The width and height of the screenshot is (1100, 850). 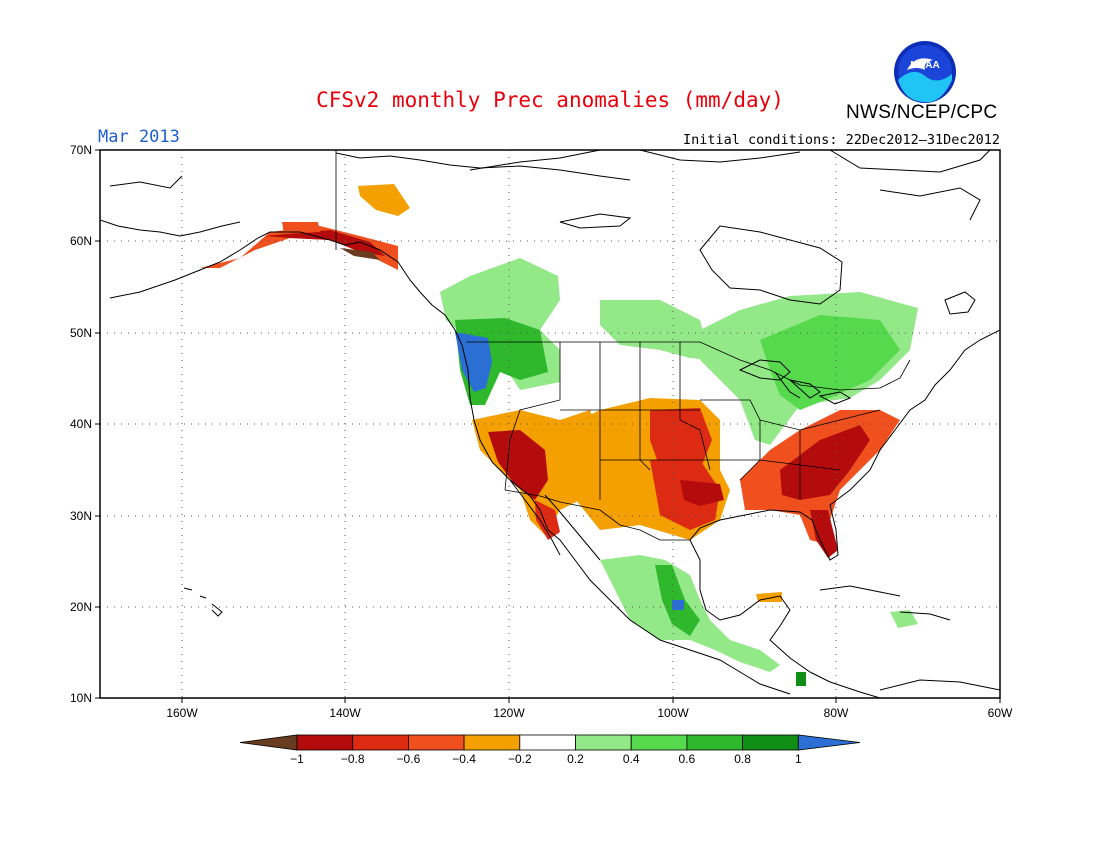 What do you see at coordinates (409, 759) in the screenshot?
I see `colorbar-label: −0.6` at bounding box center [409, 759].